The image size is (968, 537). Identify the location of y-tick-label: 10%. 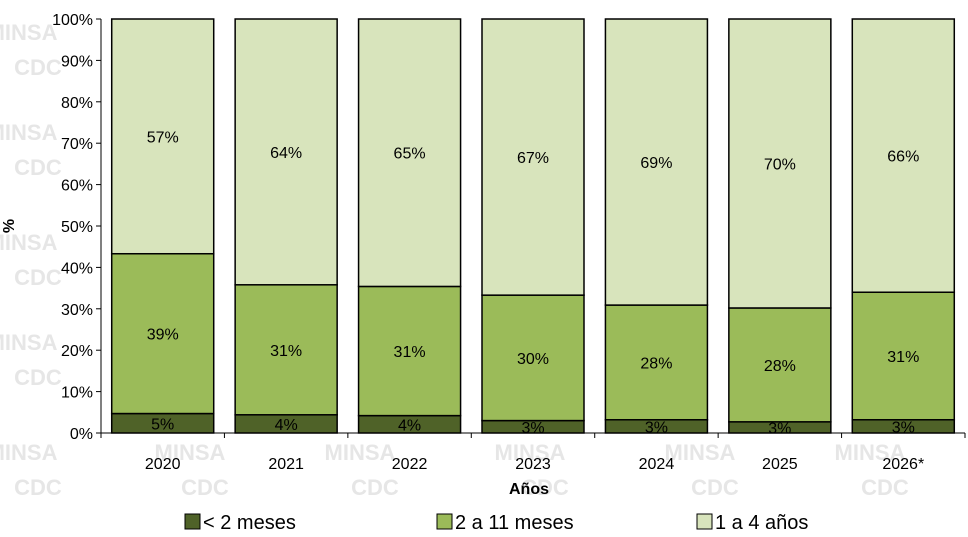
(77, 393).